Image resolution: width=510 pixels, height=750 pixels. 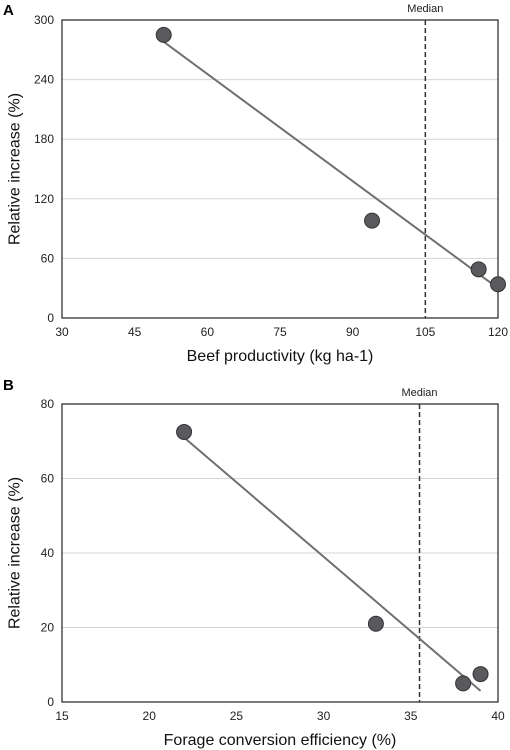 I want to click on x-tick-label: 35, so click(x=411, y=716).